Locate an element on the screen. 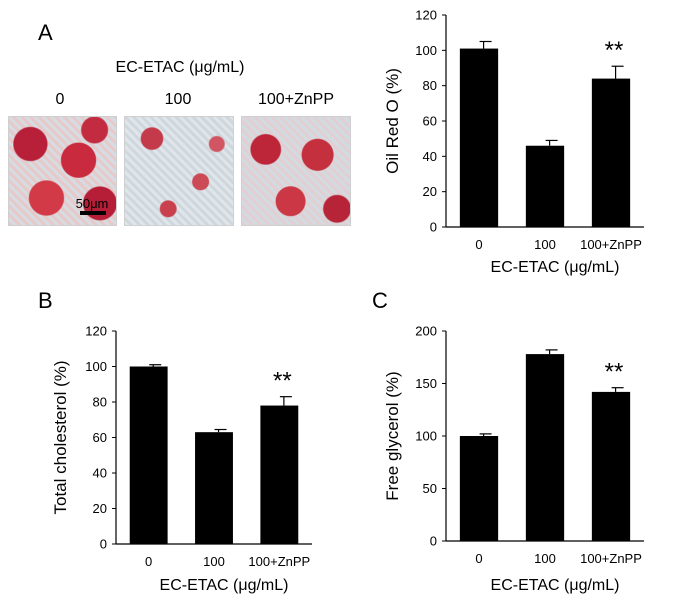 The width and height of the screenshot is (686, 605). y-axis-label: Total cholesterol (%) is located at coordinates (60, 437).